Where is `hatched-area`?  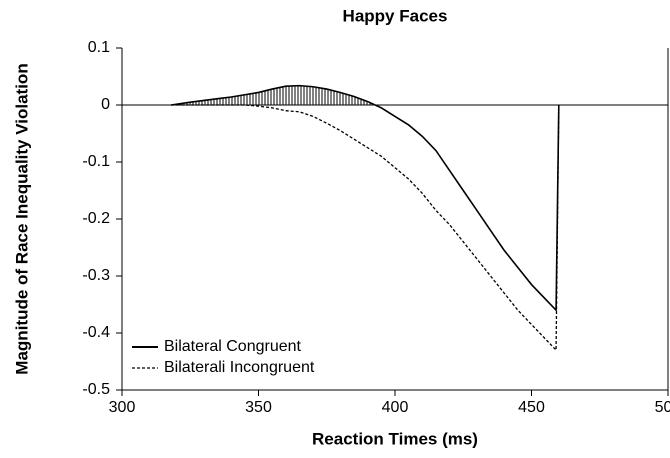 hatched-area is located at coordinates (365, 95).